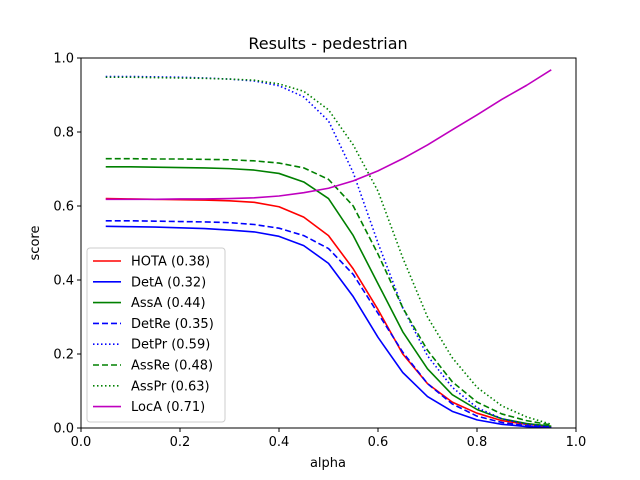  Describe the element at coordinates (170, 386) in the screenshot. I see `legend-entry: AssPr (0.63)` at that location.